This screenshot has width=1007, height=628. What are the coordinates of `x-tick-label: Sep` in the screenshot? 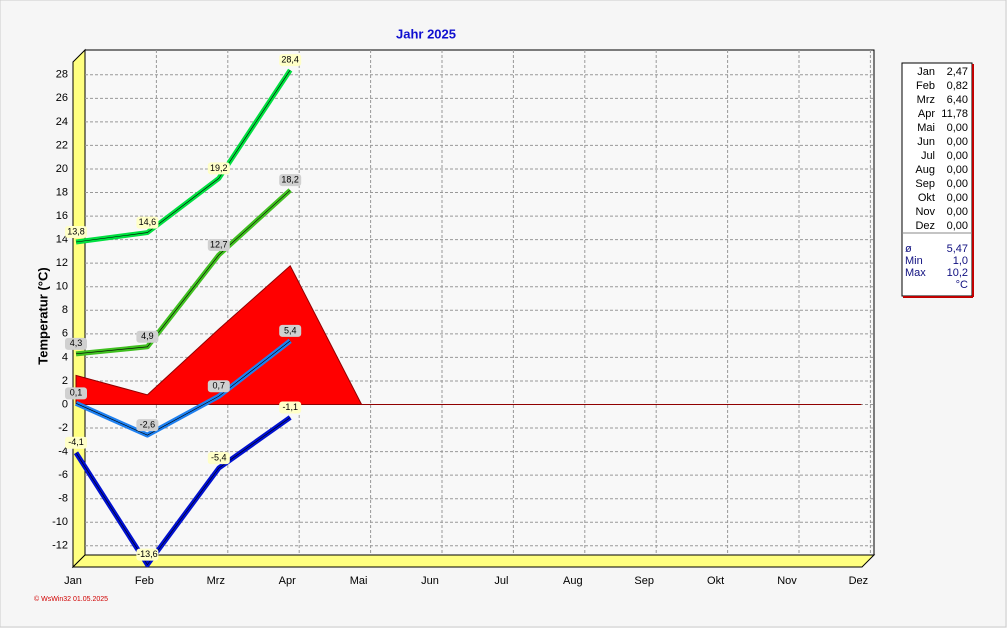 It's located at (644, 581).